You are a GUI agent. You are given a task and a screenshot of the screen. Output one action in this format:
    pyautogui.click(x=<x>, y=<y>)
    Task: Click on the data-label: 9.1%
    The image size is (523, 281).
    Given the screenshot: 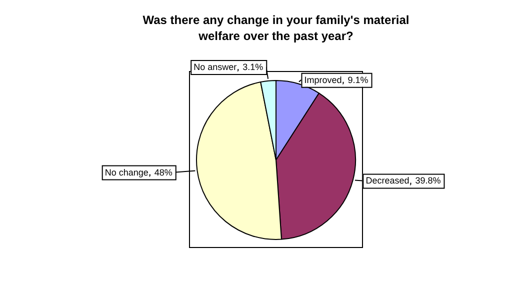 What is the action you would take?
    pyautogui.click(x=358, y=79)
    